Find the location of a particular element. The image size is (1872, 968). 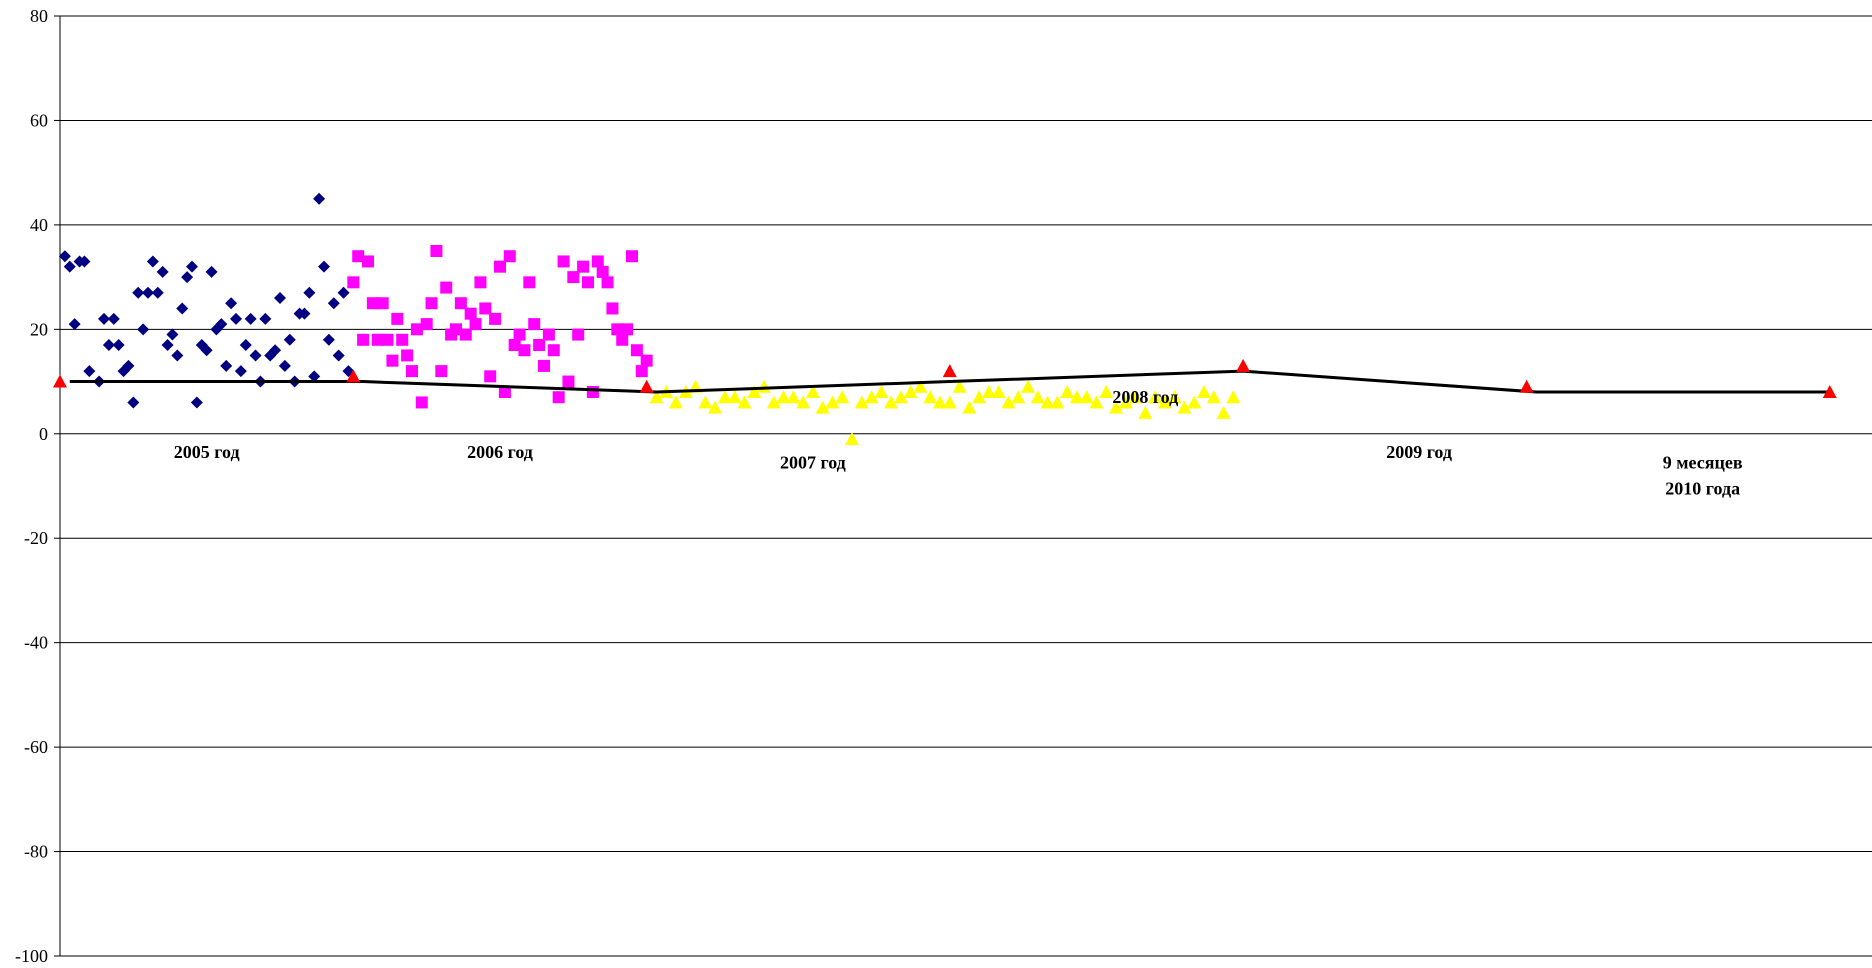

segment-label: 2010 года is located at coordinates (1702, 489).